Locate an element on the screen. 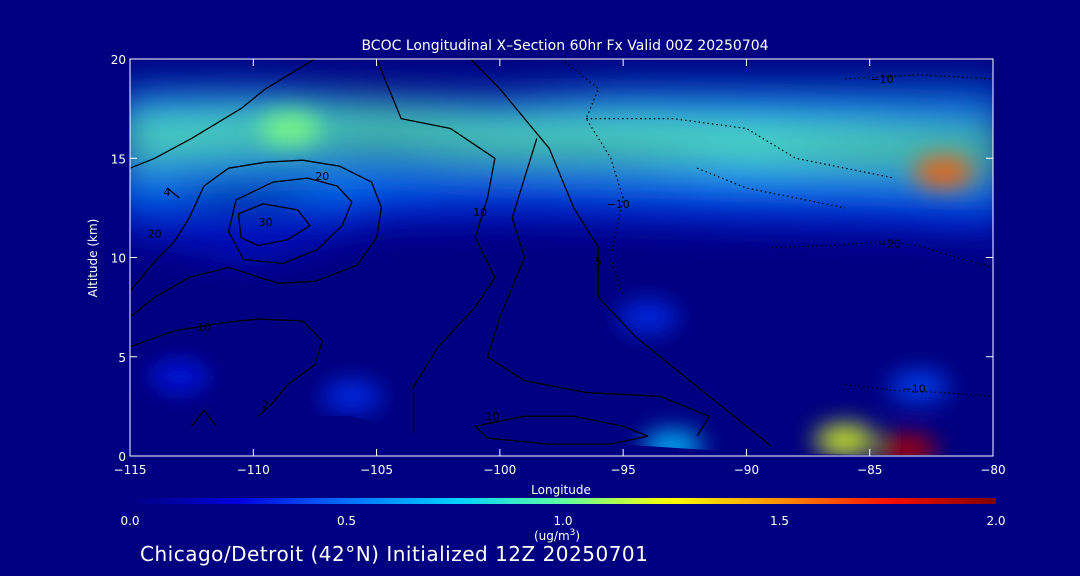 This screenshot has width=1080, height=576. colorbar-tick-label: 1.0 is located at coordinates (562, 521).